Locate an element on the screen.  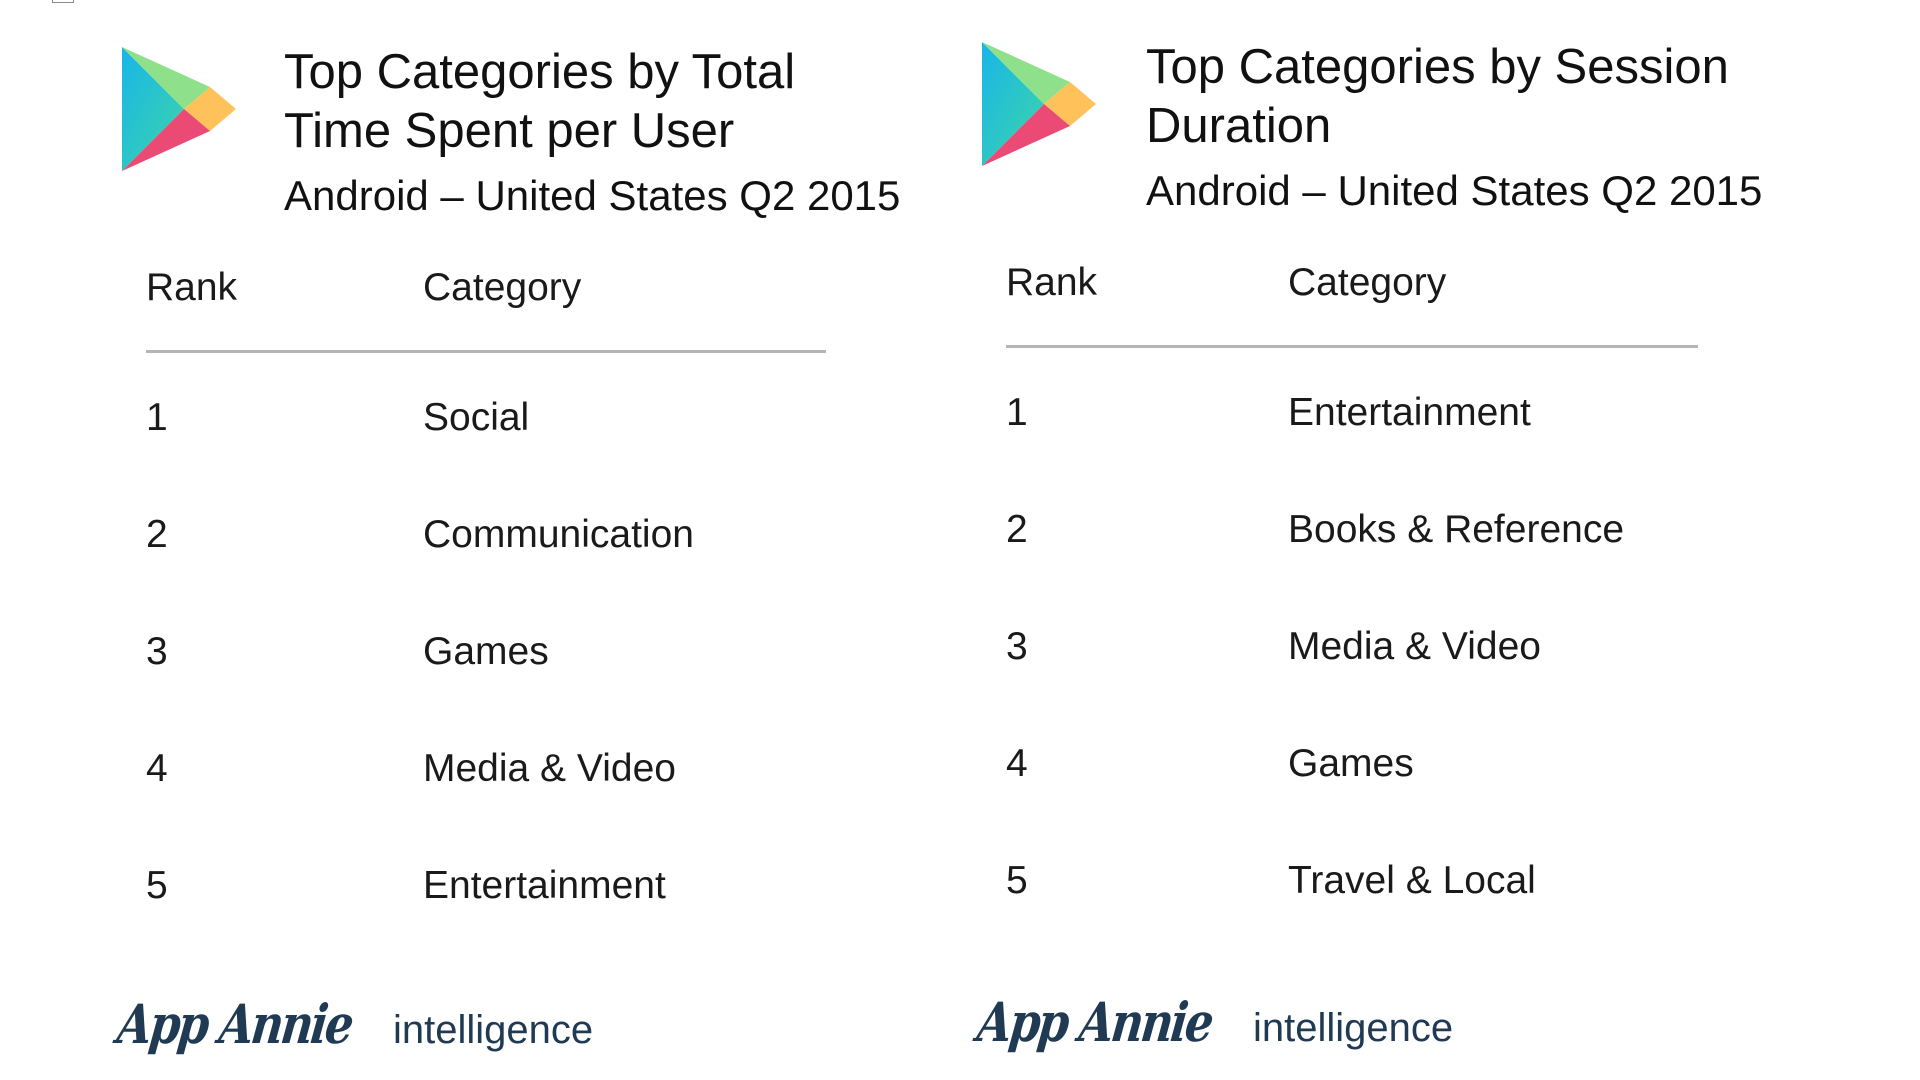
table-row: 5 Travel & Local is located at coordinates (1352, 909).